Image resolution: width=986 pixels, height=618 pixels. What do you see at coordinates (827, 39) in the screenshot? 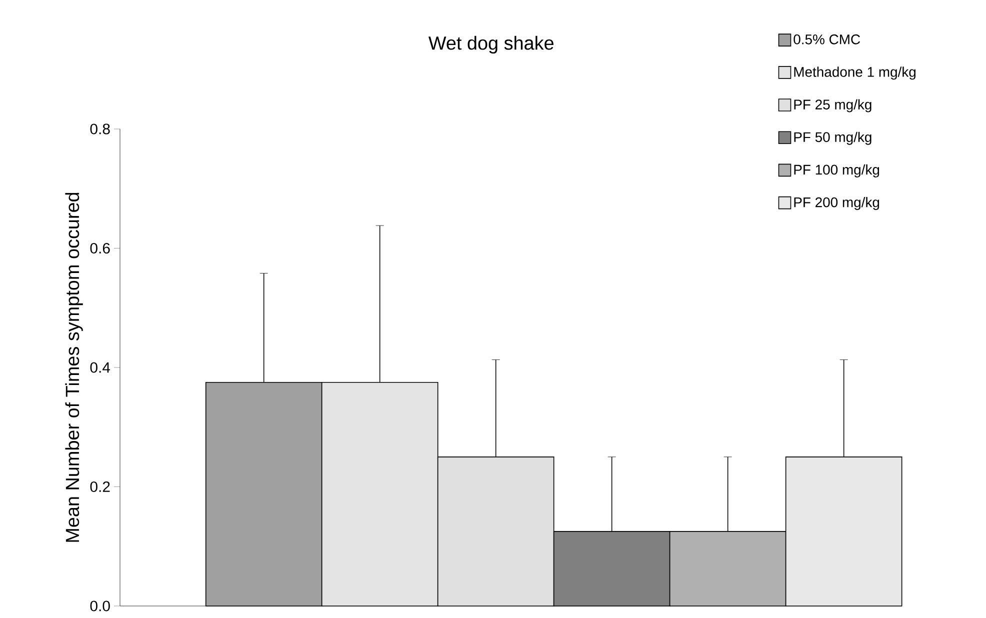
I see `legend-label: 0.5% CMC` at bounding box center [827, 39].